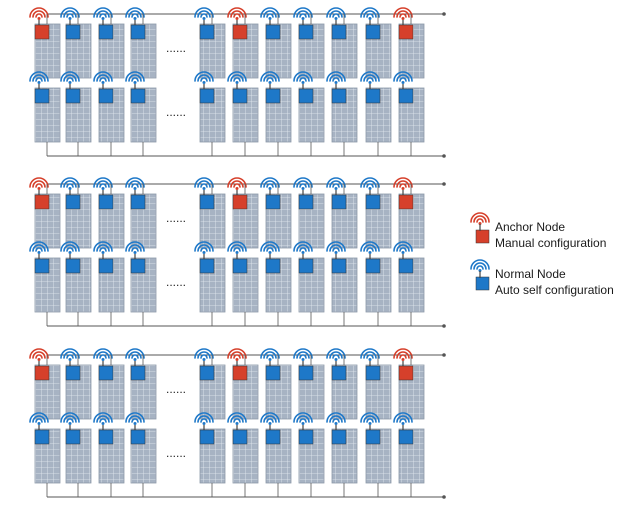 This screenshot has width=640, height=509. Describe the element at coordinates (551, 243) in the screenshot. I see `legend-anchor-subtitle: Manual configuration` at that location.